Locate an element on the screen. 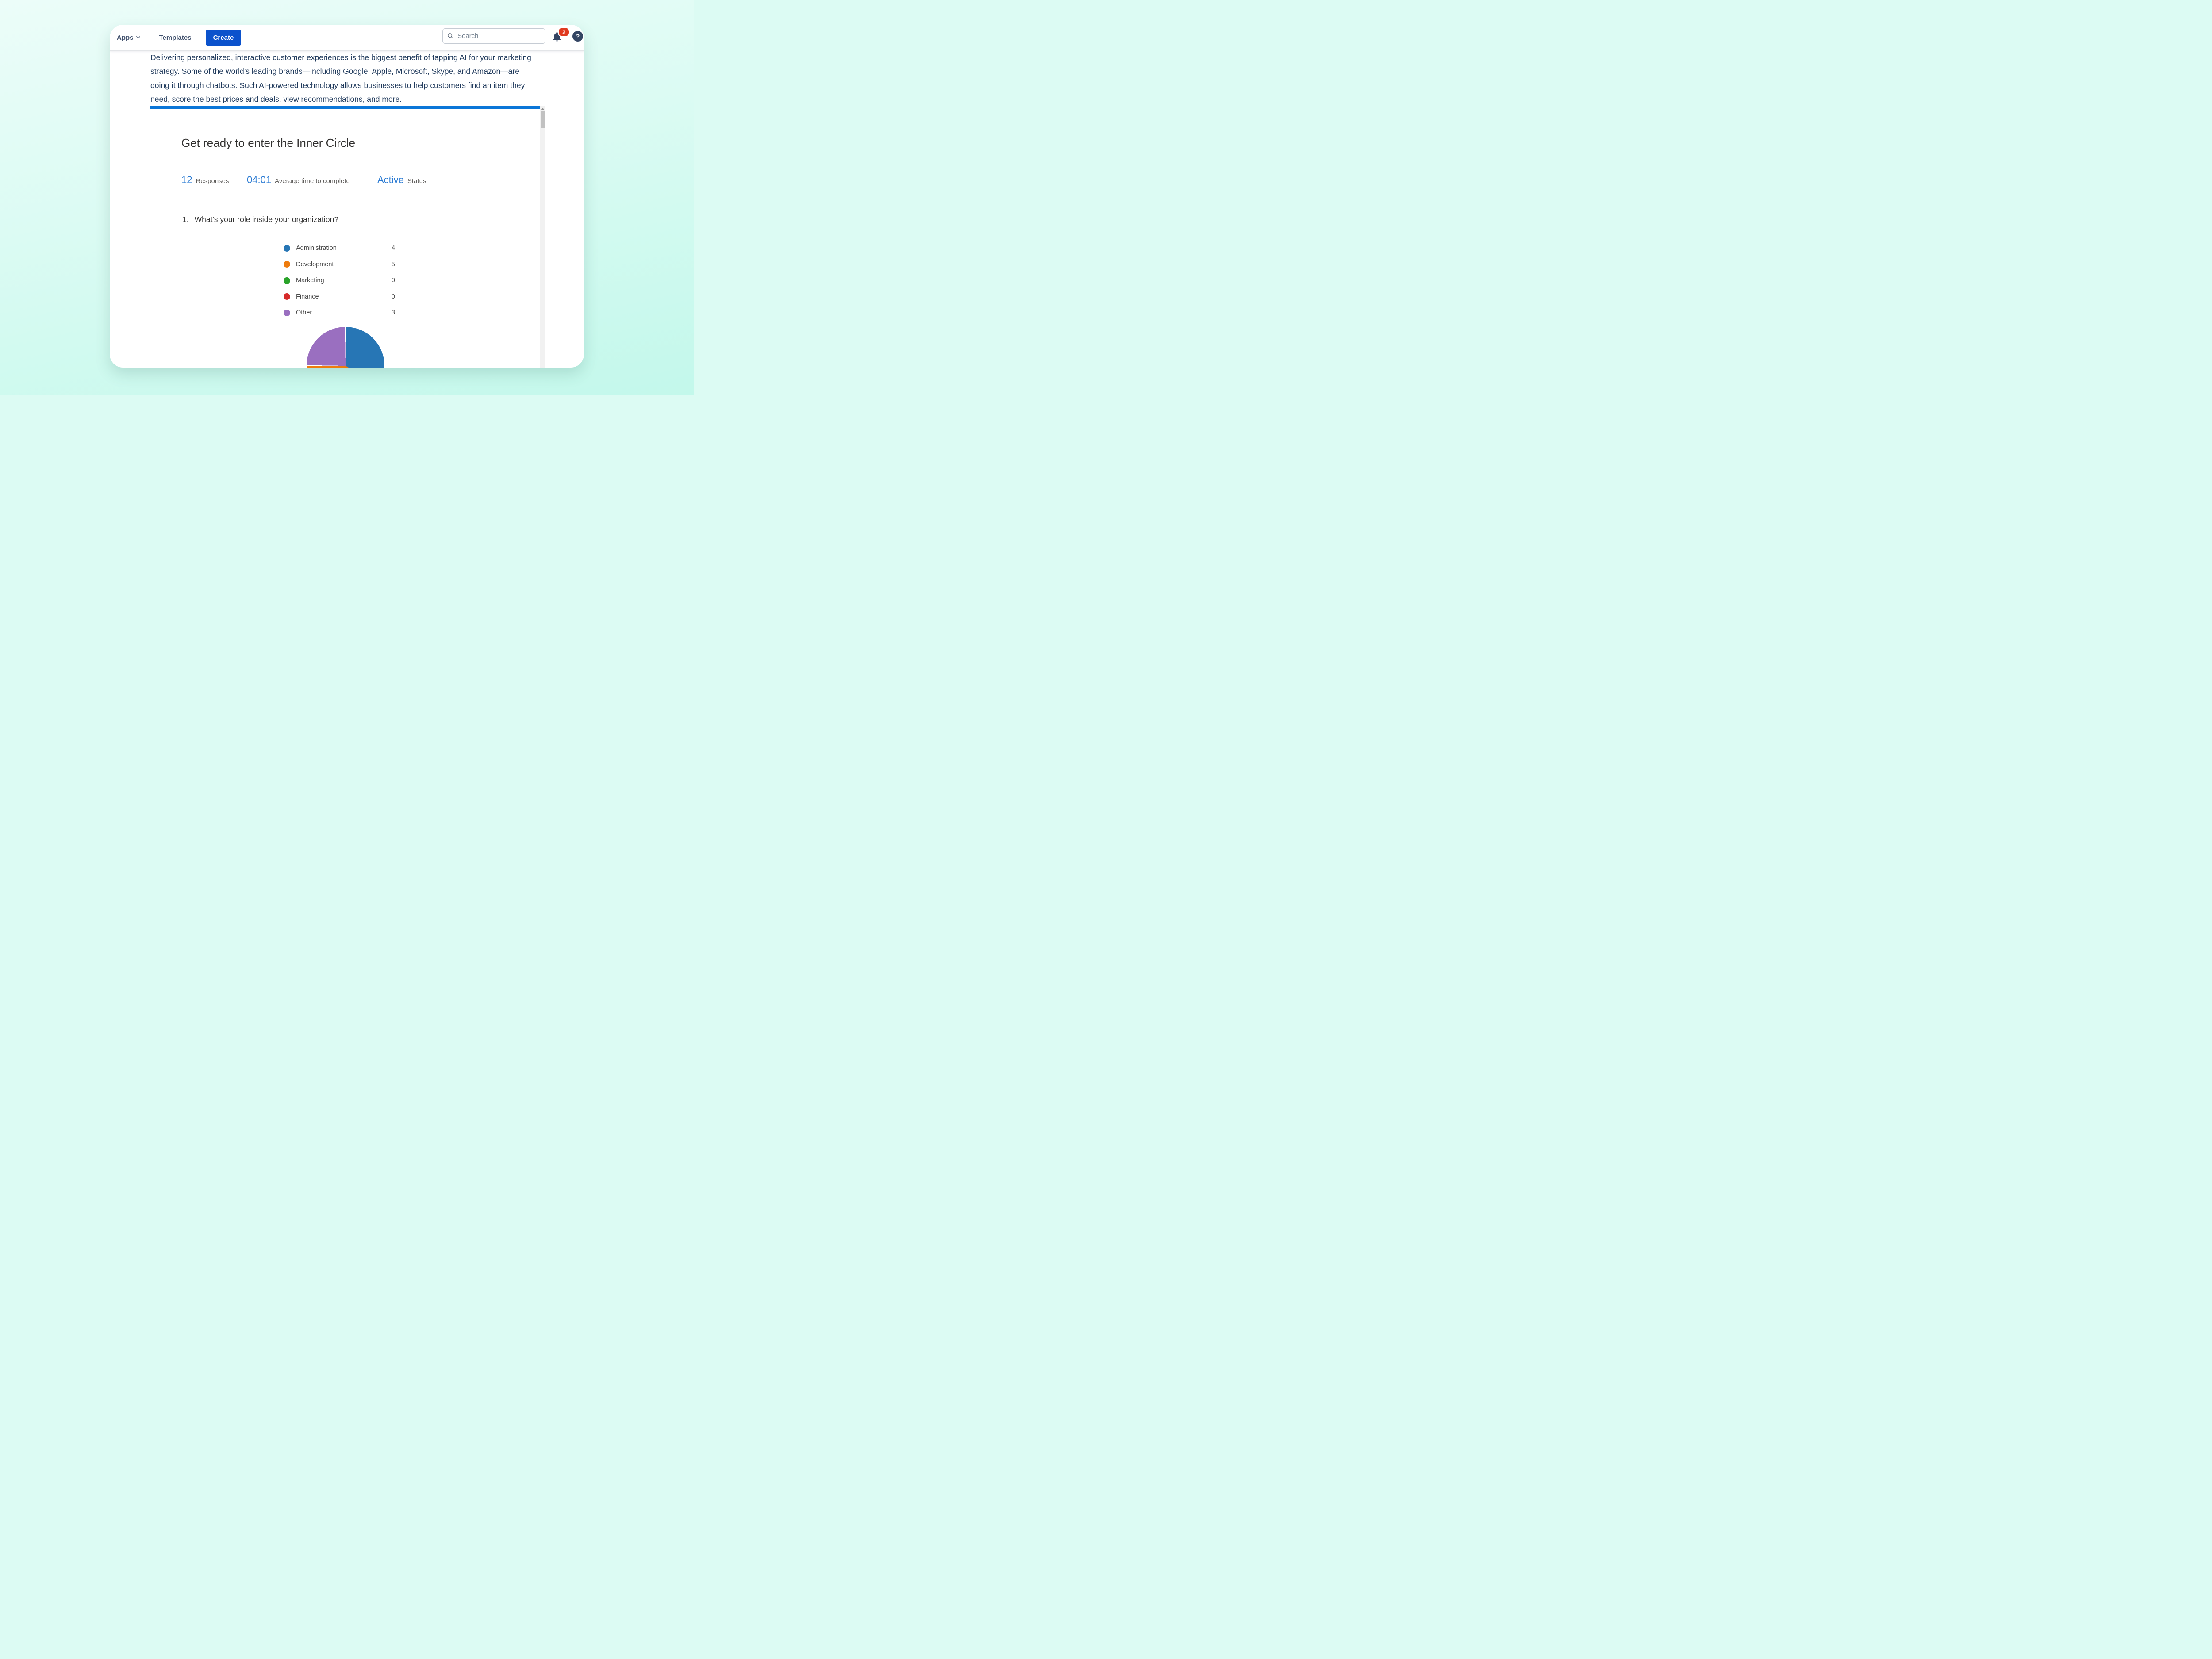  legend-count: 4 is located at coordinates (393, 248).